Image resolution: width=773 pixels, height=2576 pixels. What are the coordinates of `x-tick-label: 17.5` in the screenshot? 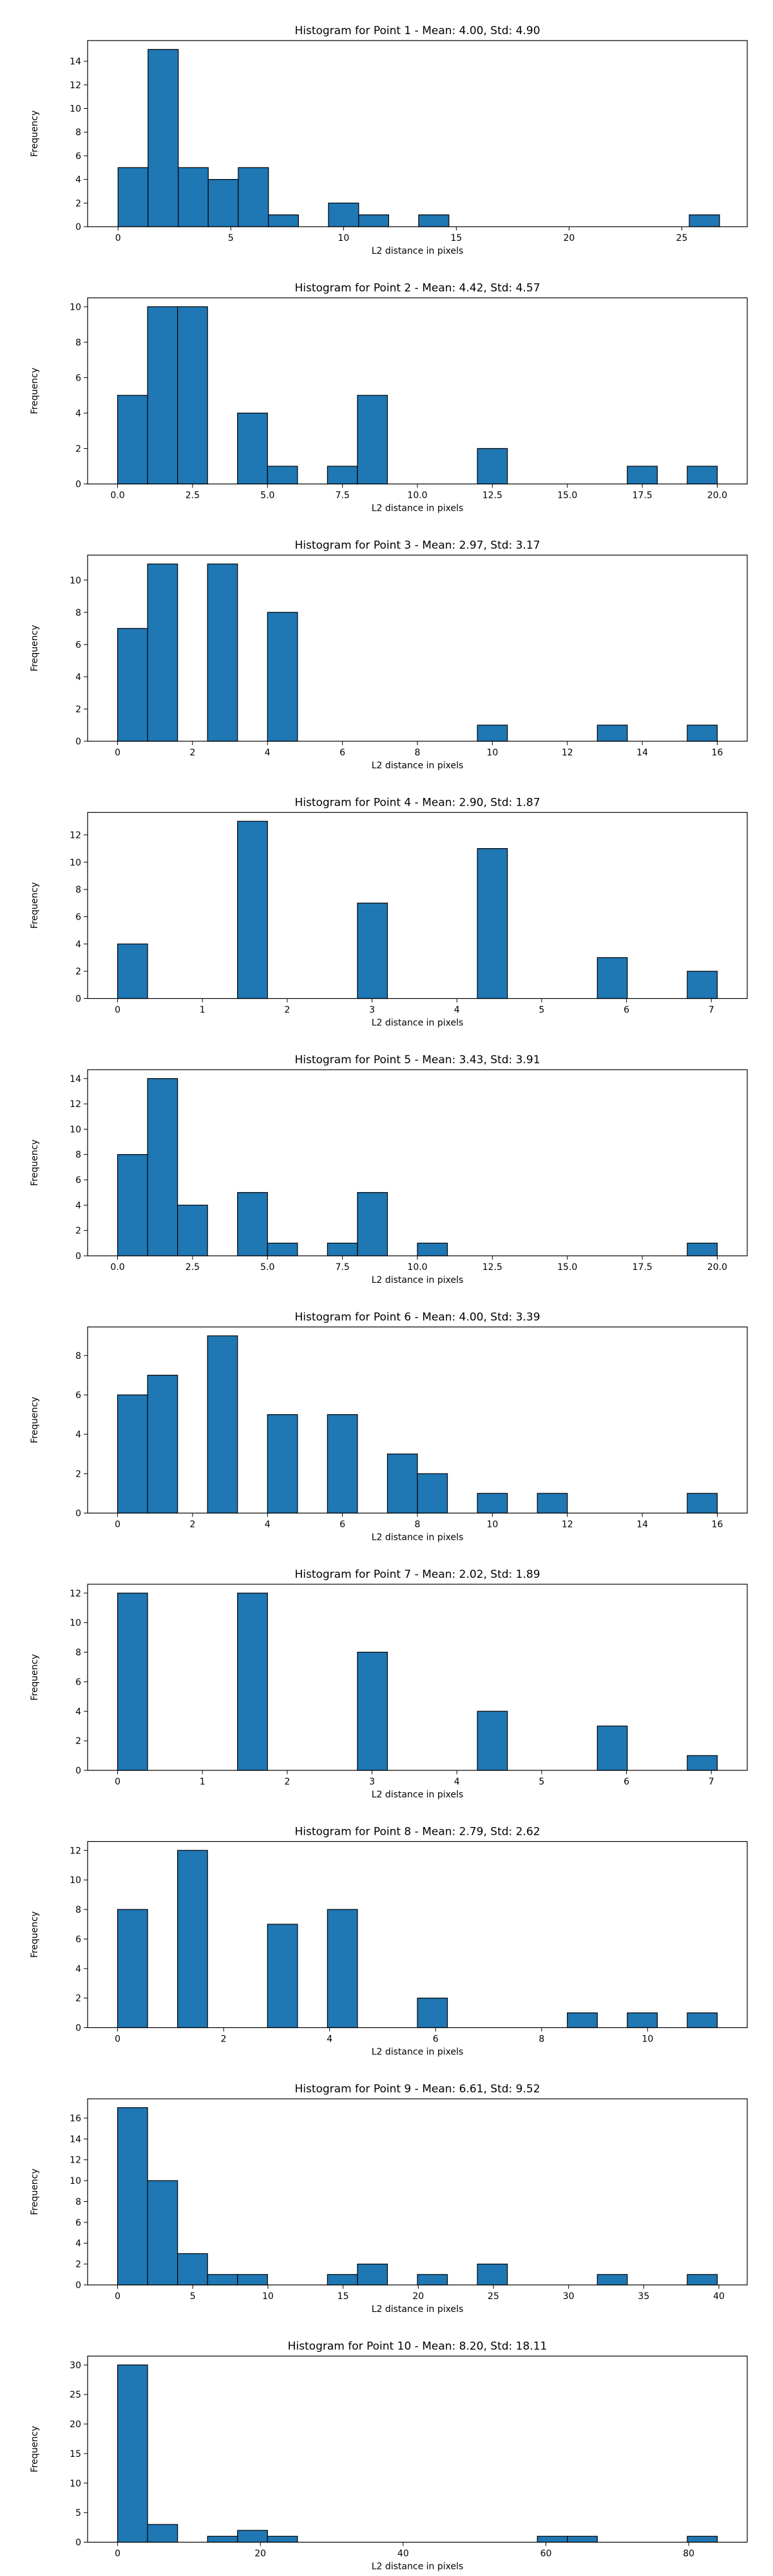 It's located at (643, 1267).